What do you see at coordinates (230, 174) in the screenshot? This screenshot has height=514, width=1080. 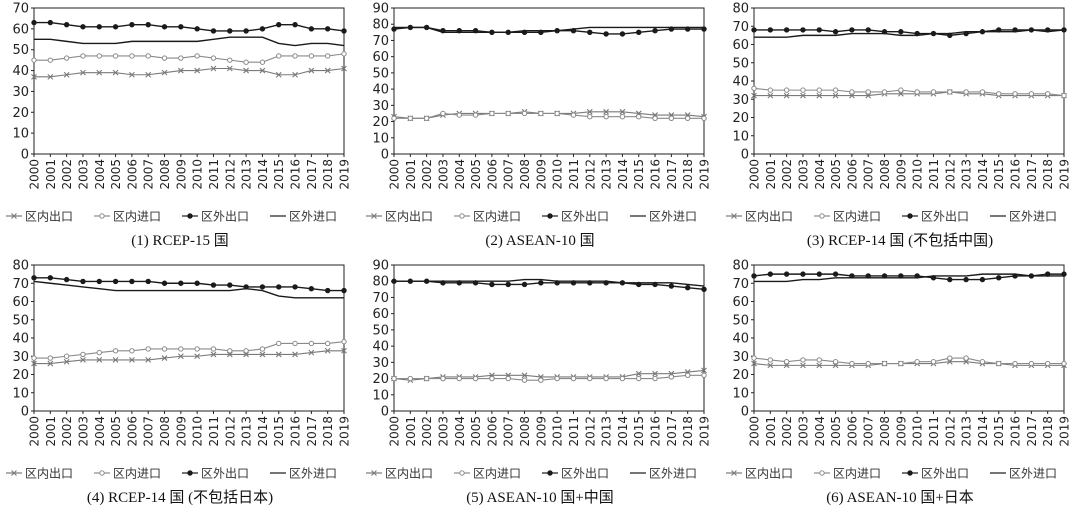 I see `x-tick-label: 2012` at bounding box center [230, 174].